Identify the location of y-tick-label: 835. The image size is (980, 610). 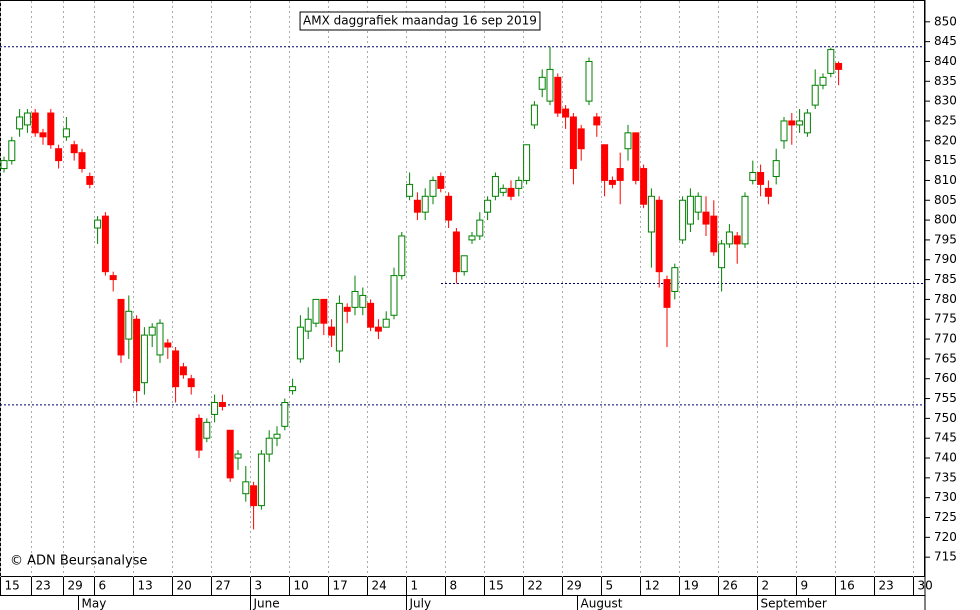
(945, 81).